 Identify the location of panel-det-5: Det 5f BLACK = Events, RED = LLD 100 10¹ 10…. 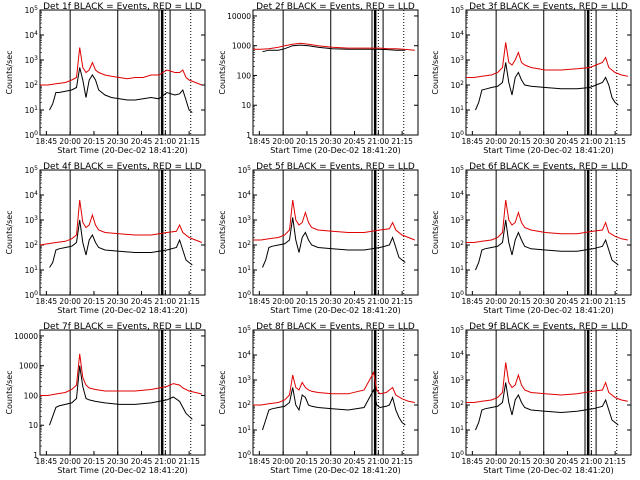
(318, 238).